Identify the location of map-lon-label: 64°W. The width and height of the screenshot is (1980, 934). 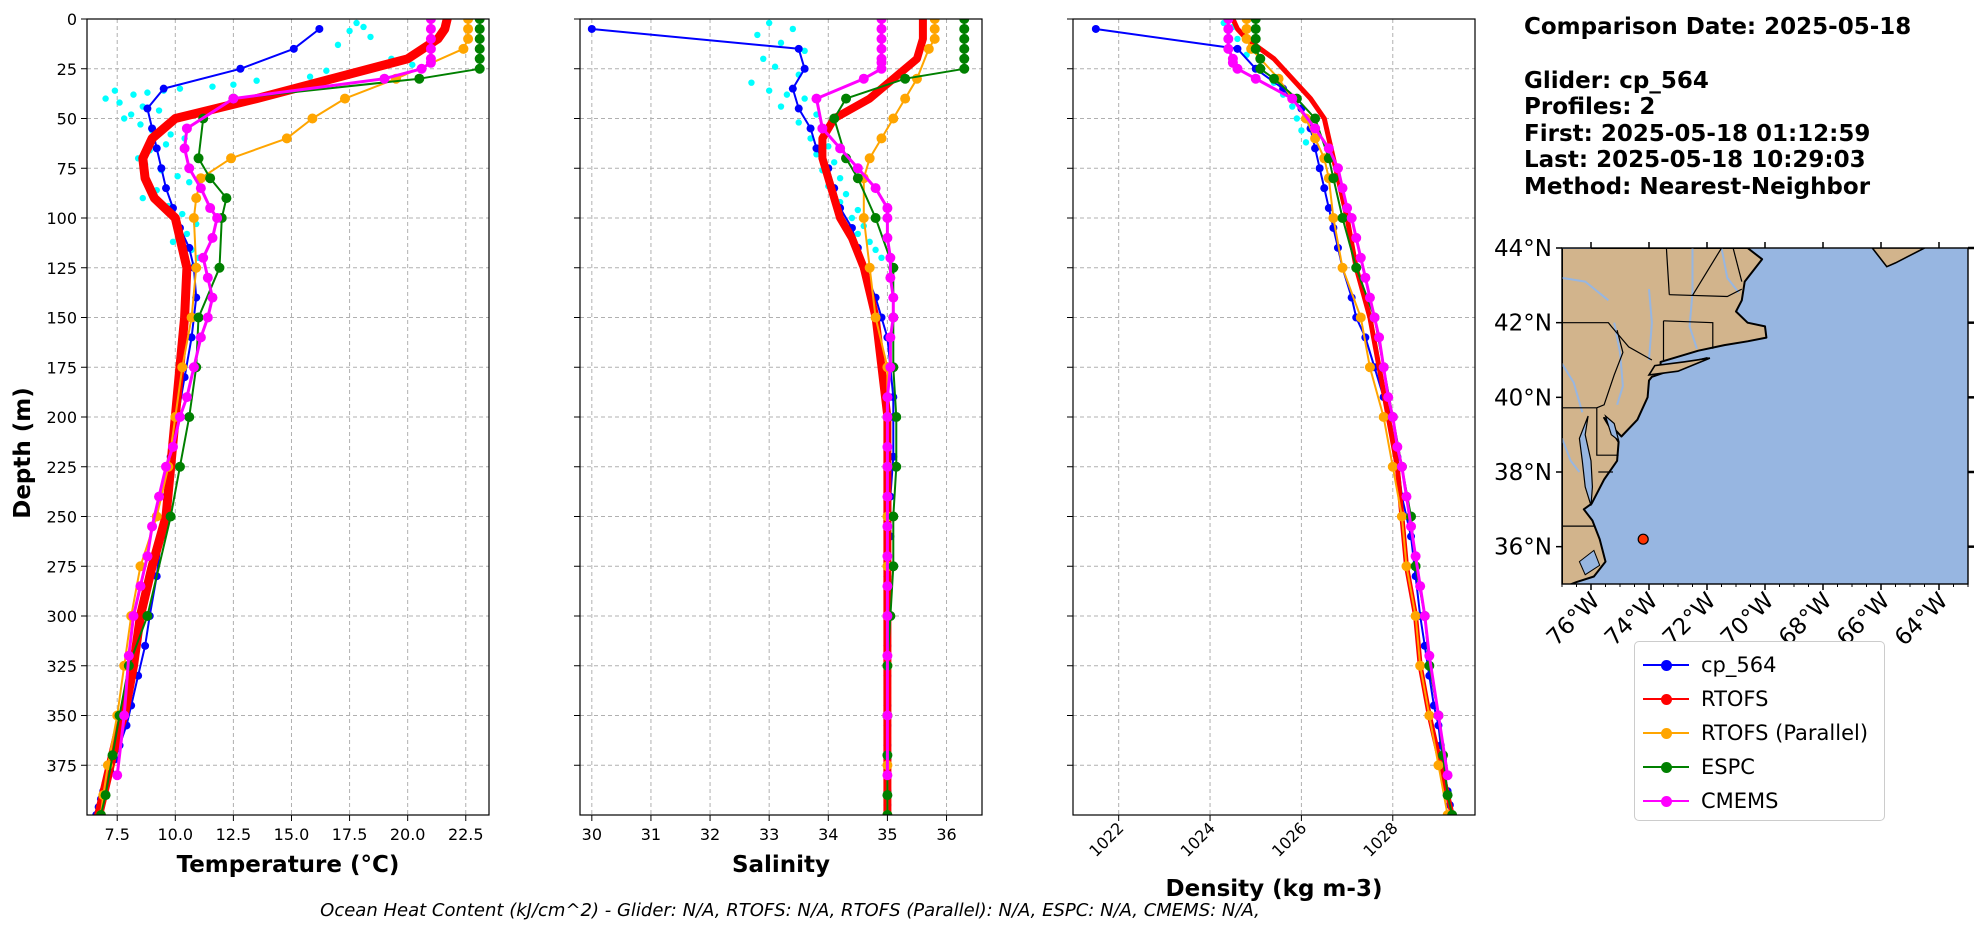
(1921, 619).